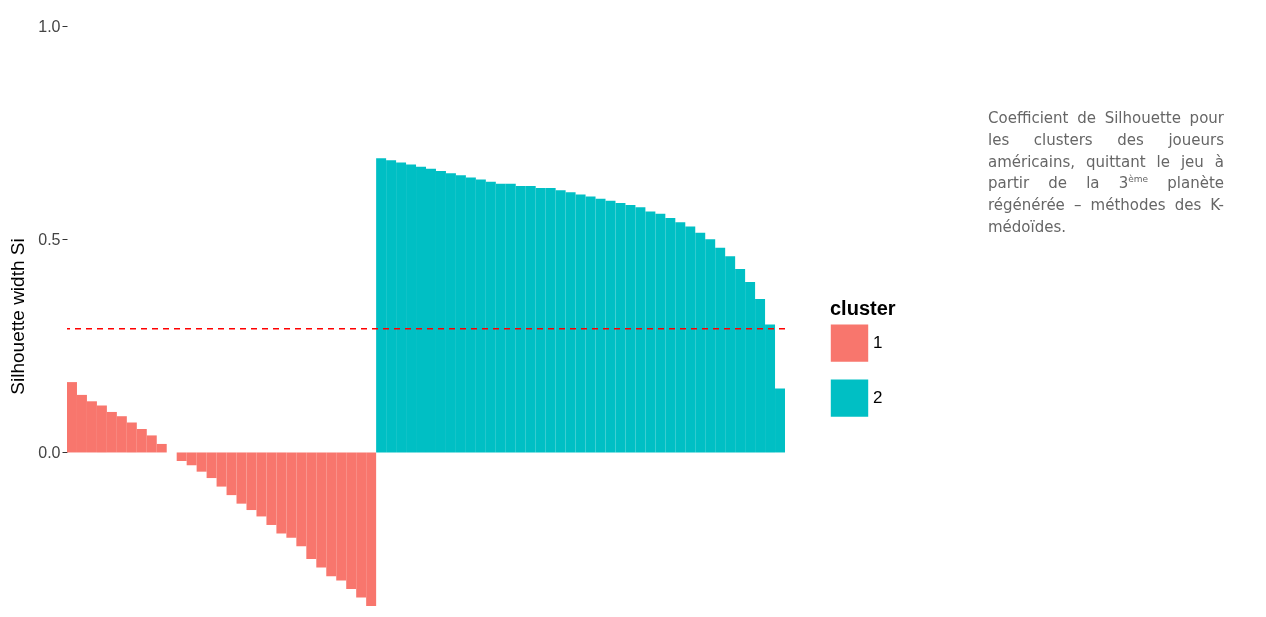 Image resolution: width=1266 pixels, height=617 pixels. Describe the element at coordinates (878, 343) in the screenshot. I see `legend-label: 1` at that location.